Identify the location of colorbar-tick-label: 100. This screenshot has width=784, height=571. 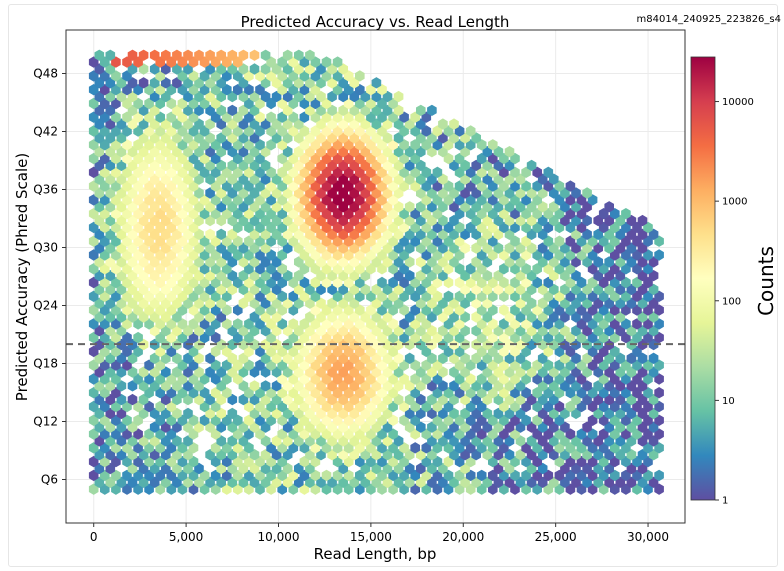
(731, 301).